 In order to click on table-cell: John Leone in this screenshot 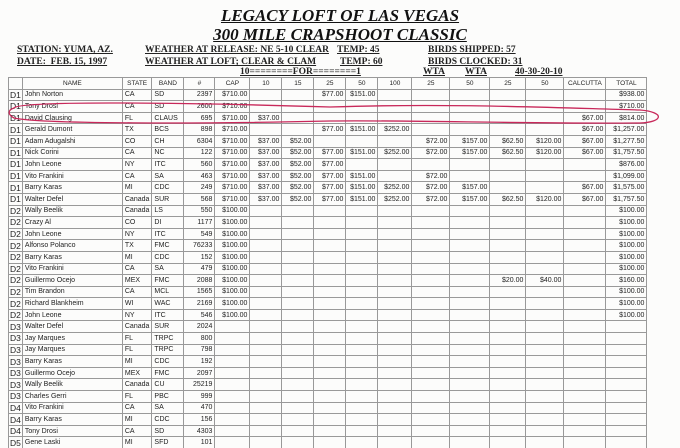, I will do `click(72, 315)`.